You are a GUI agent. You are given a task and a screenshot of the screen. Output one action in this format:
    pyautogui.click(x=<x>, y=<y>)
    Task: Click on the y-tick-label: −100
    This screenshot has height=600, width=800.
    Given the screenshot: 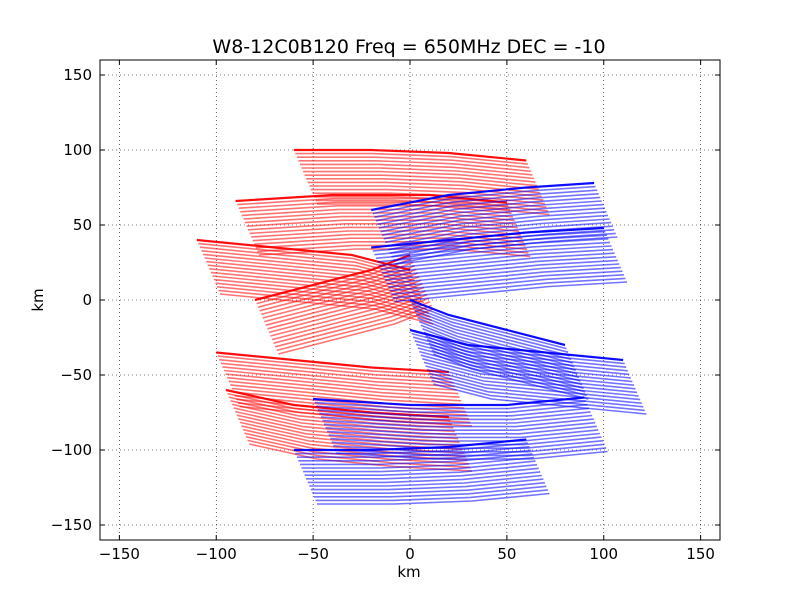 What is the action you would take?
    pyautogui.click(x=71, y=450)
    